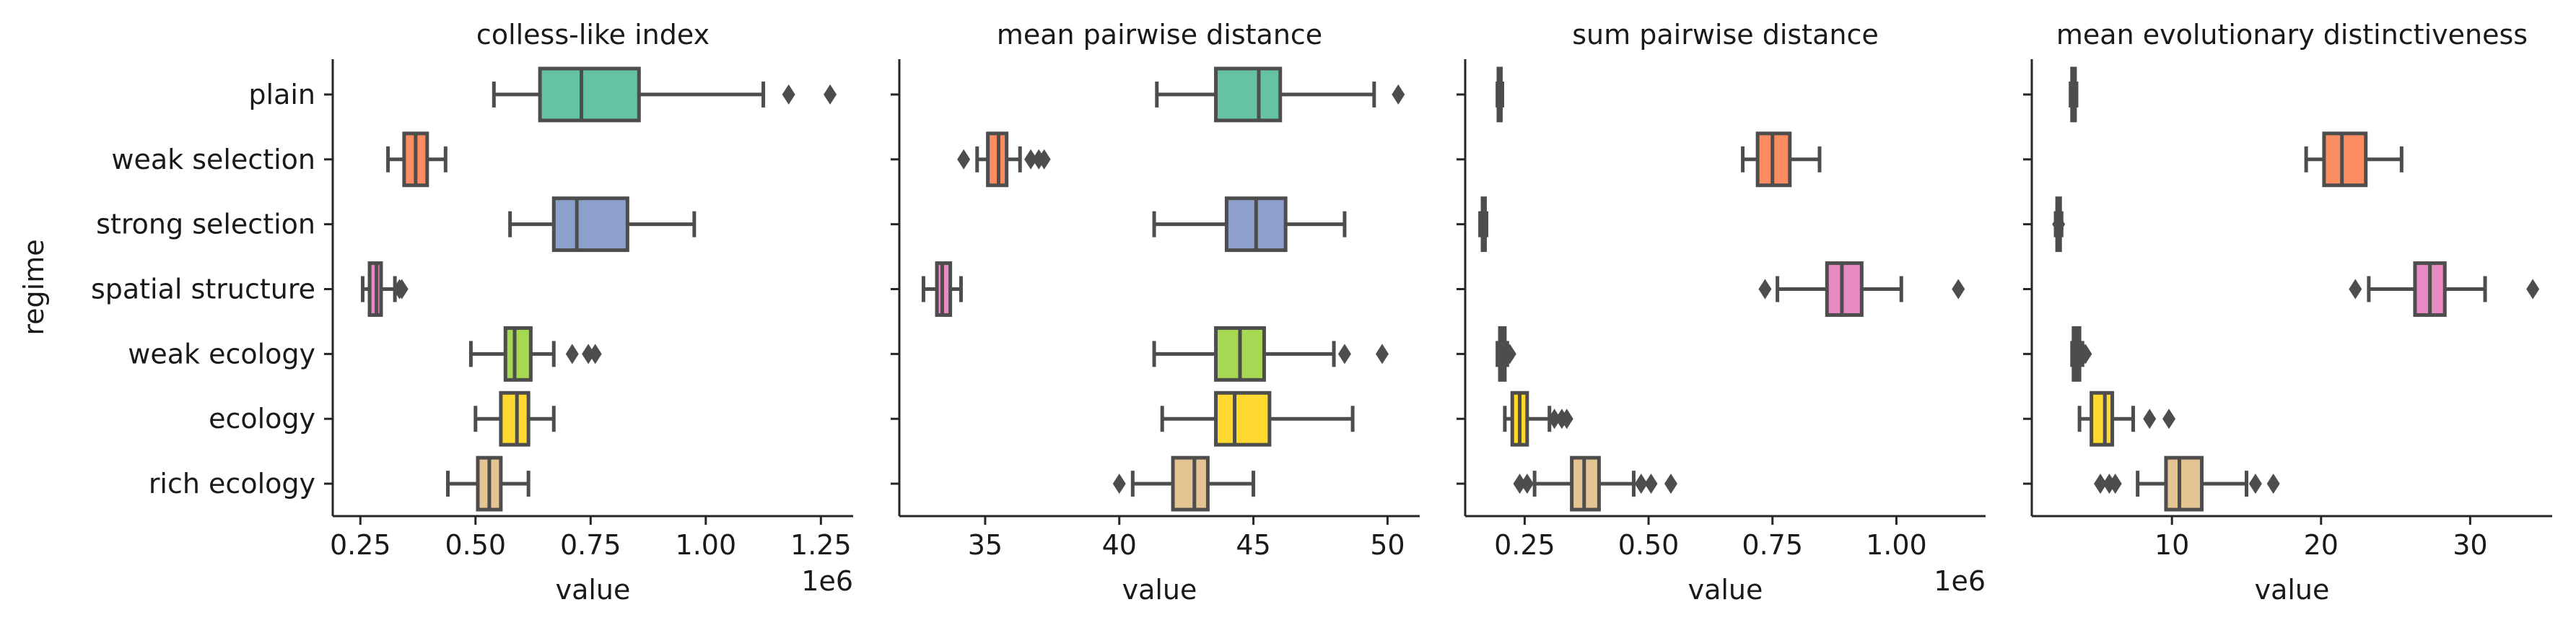 The image size is (2576, 628). What do you see at coordinates (205, 224) in the screenshot?
I see `y-tick-label: strong selection` at bounding box center [205, 224].